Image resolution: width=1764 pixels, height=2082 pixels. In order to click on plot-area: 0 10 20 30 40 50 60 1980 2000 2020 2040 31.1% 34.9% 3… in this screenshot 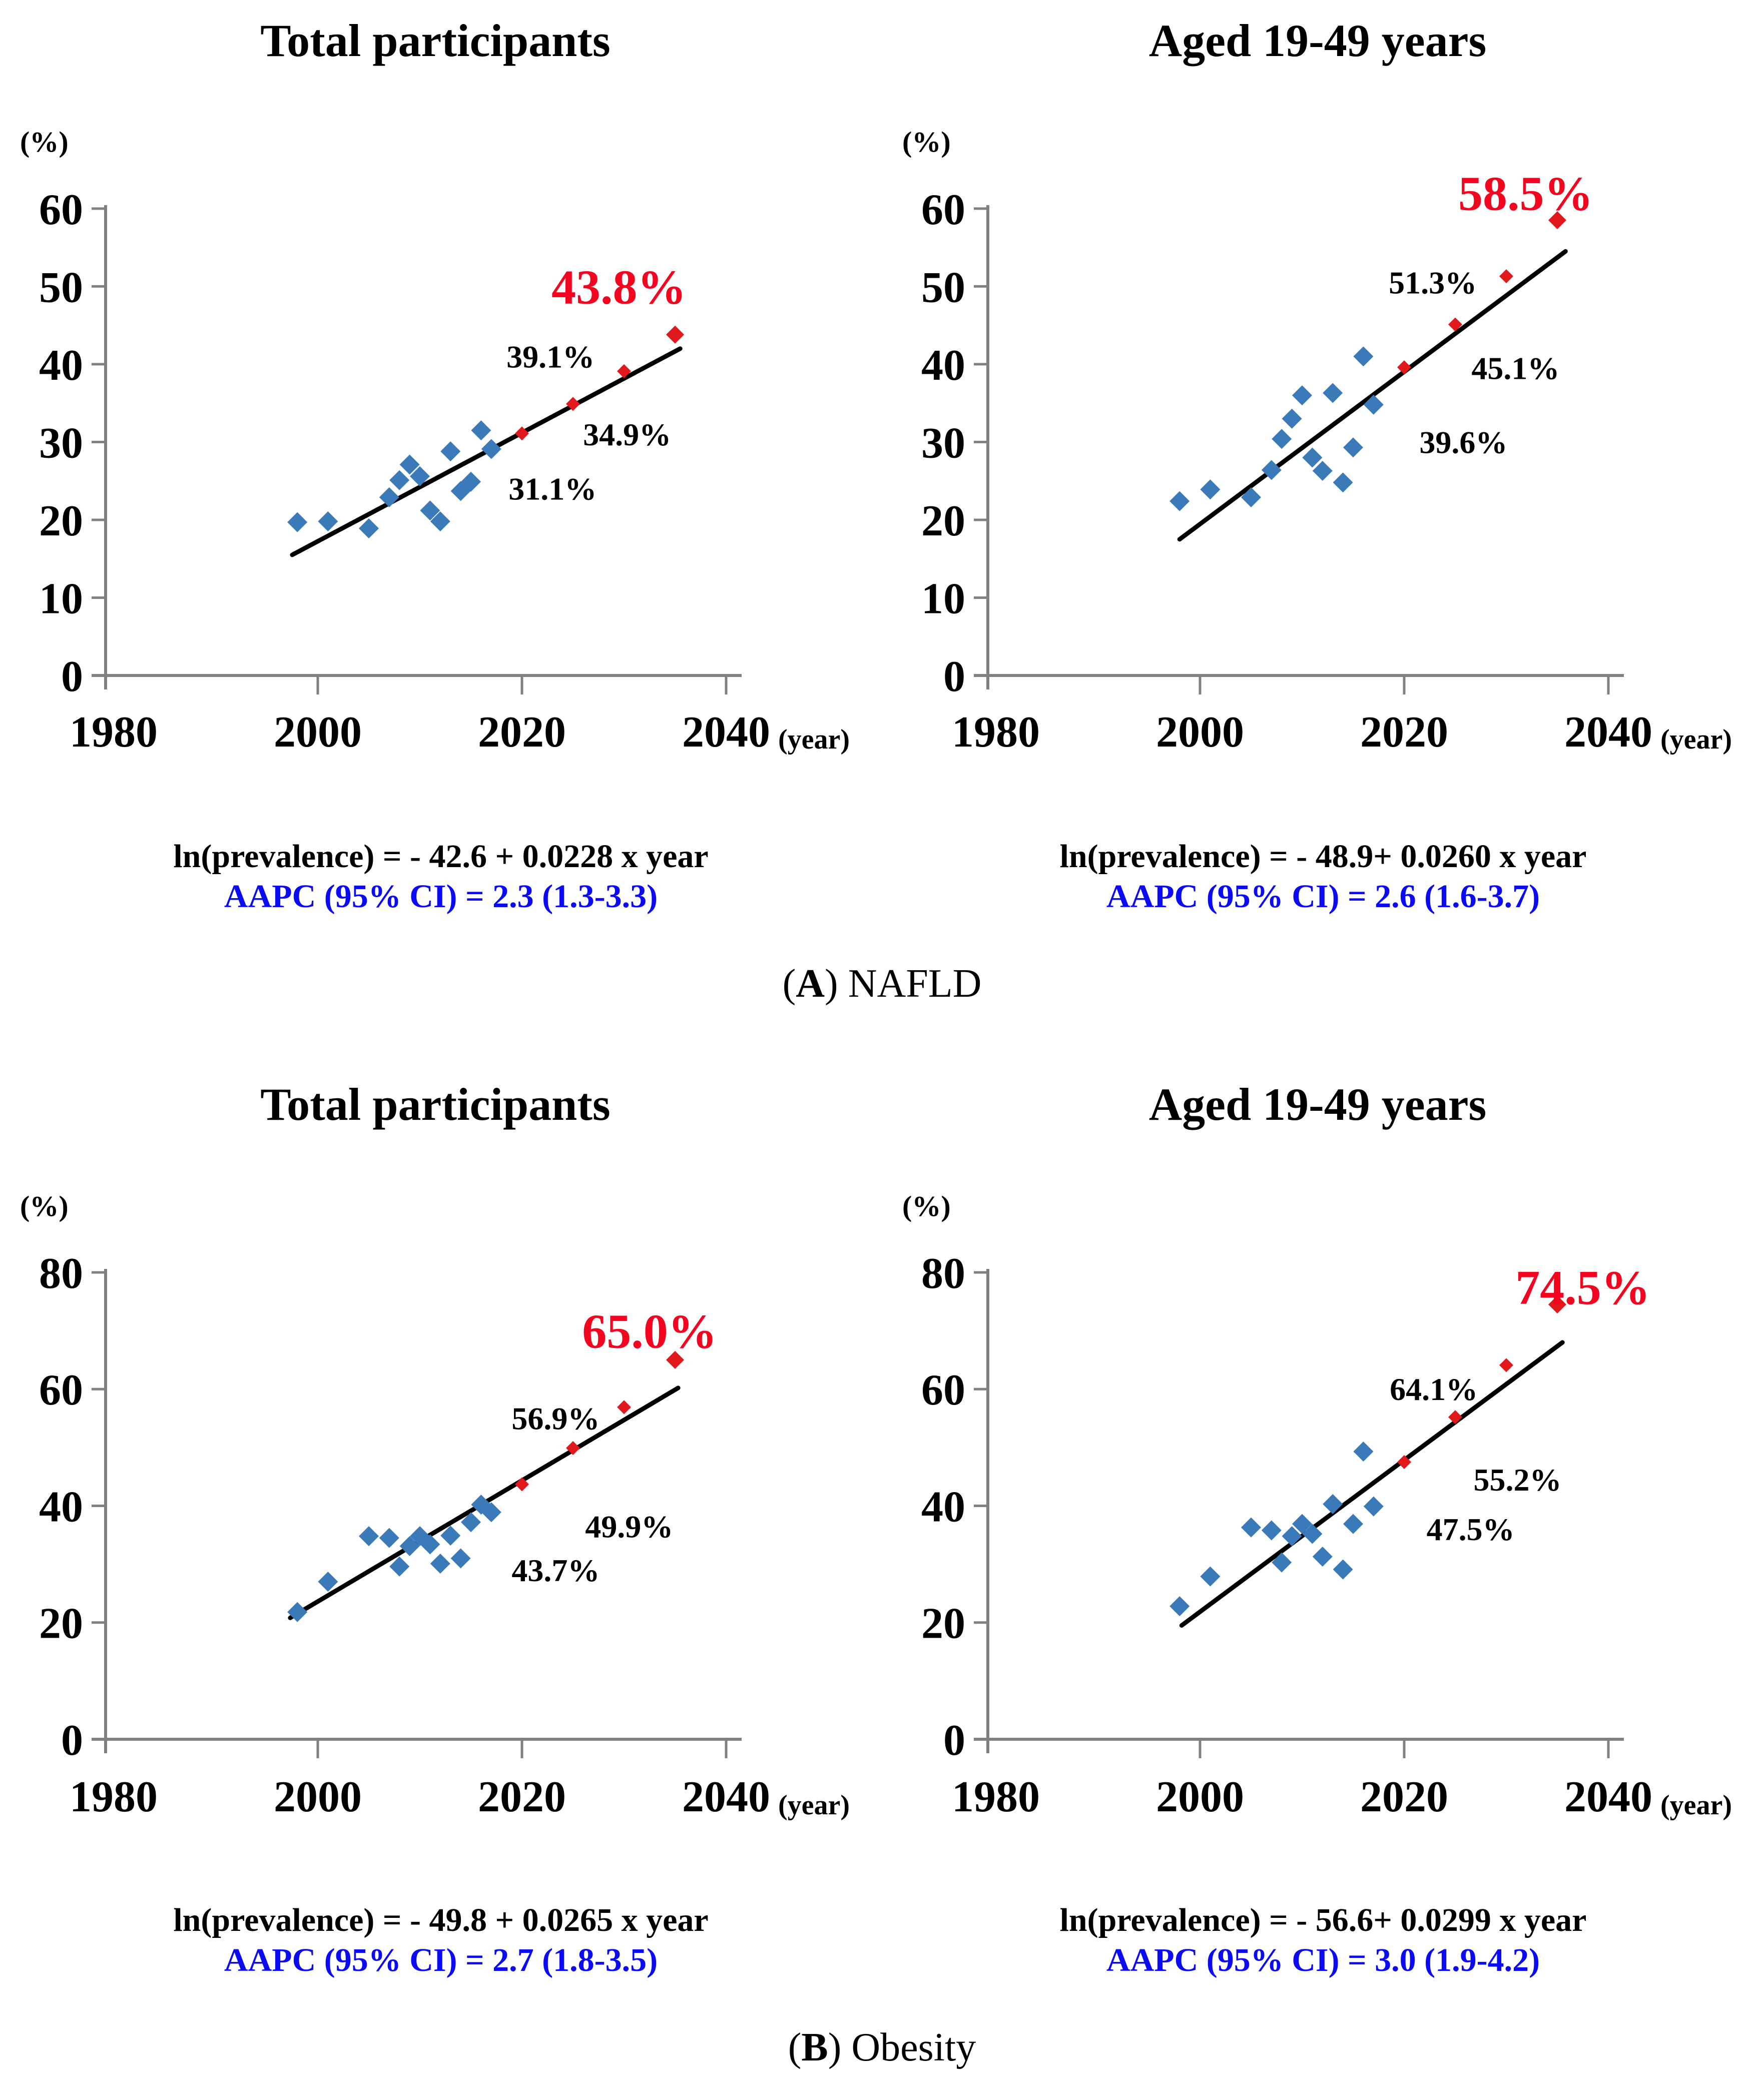, I will do `click(404, 471)`.